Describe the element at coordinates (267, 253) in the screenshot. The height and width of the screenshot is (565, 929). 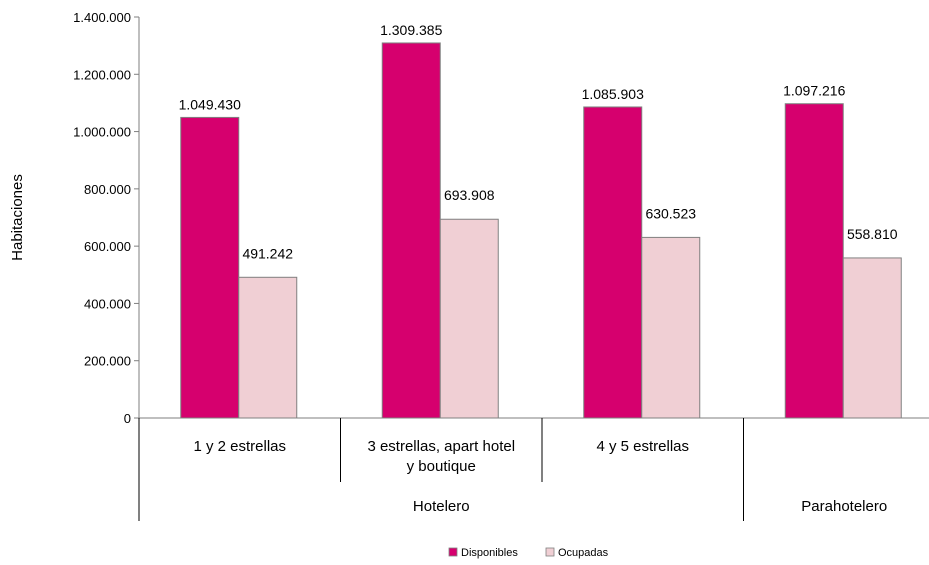
I see `data-label: 491.242` at that location.